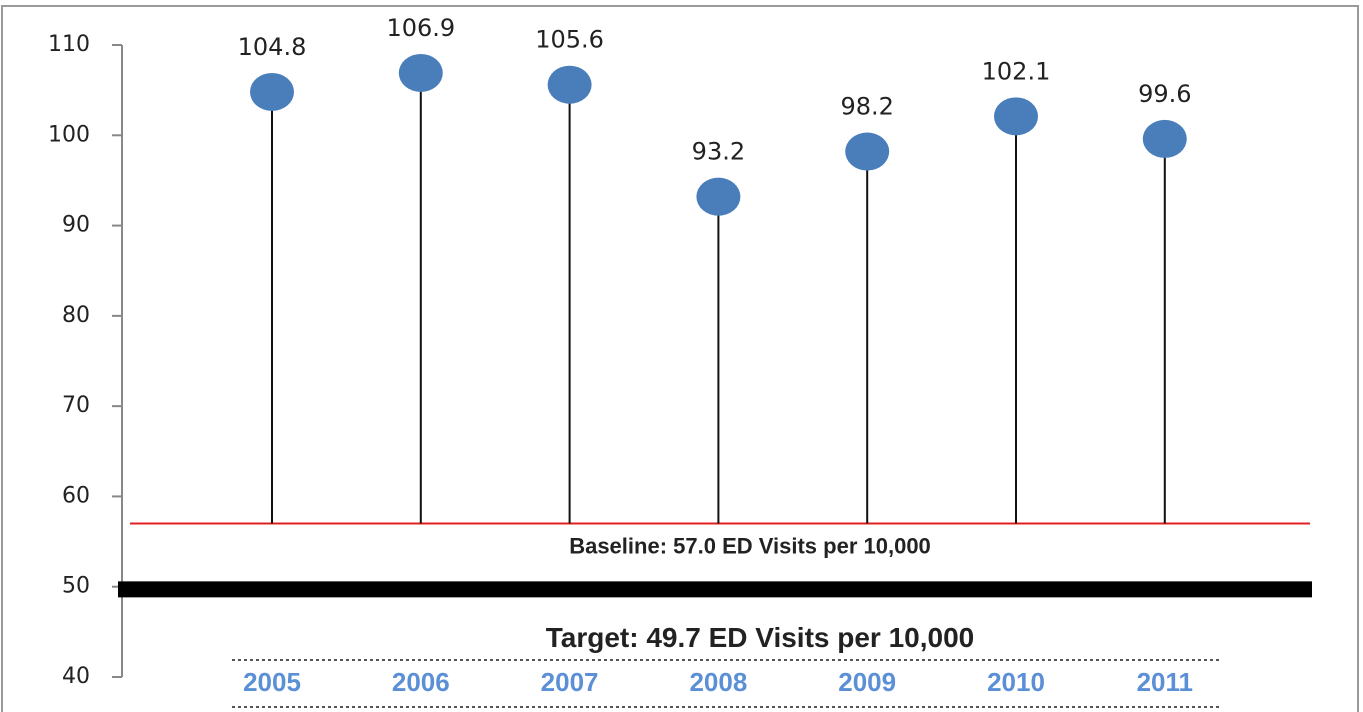 The width and height of the screenshot is (1363, 712). Describe the element at coordinates (76, 315) in the screenshot. I see `y-tick-label: 80` at that location.